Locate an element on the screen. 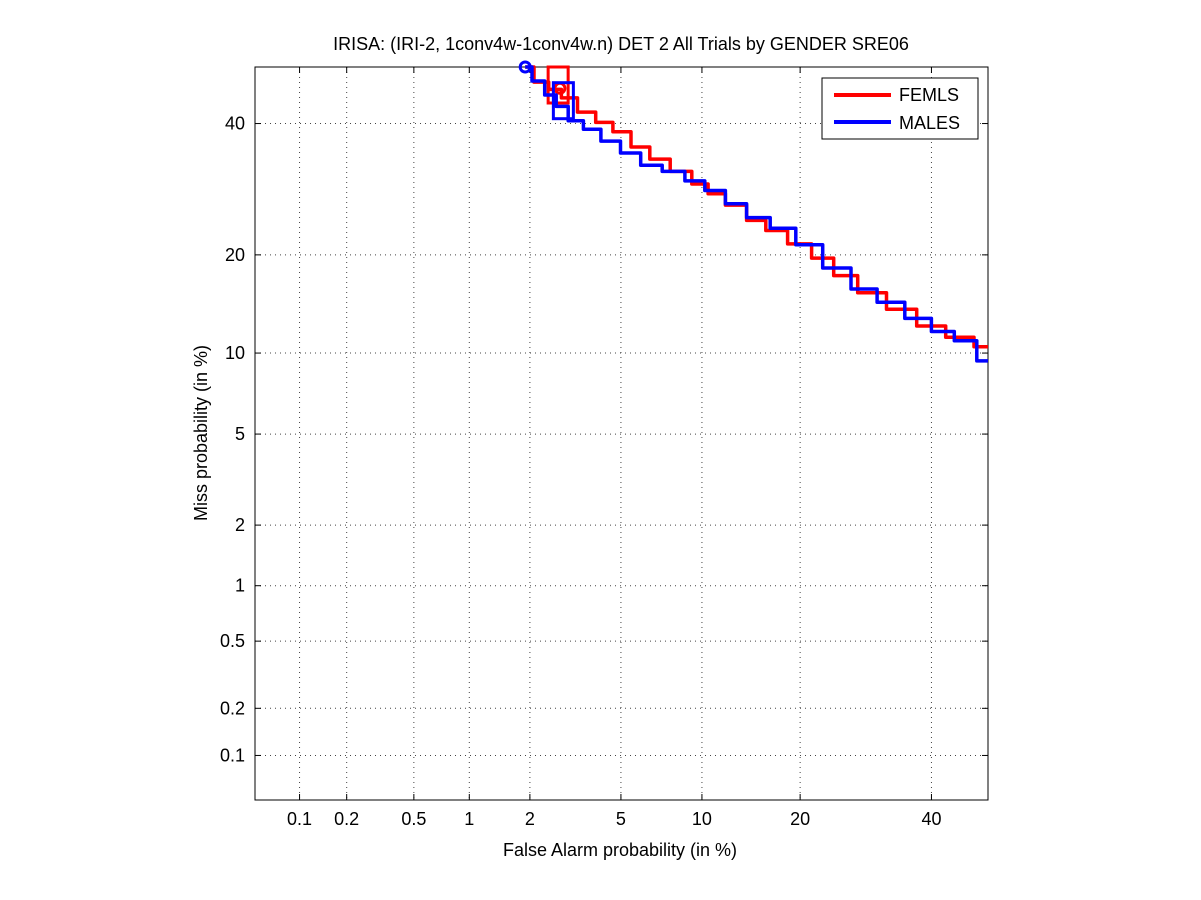  y-tick-label: 10 is located at coordinates (235, 353).